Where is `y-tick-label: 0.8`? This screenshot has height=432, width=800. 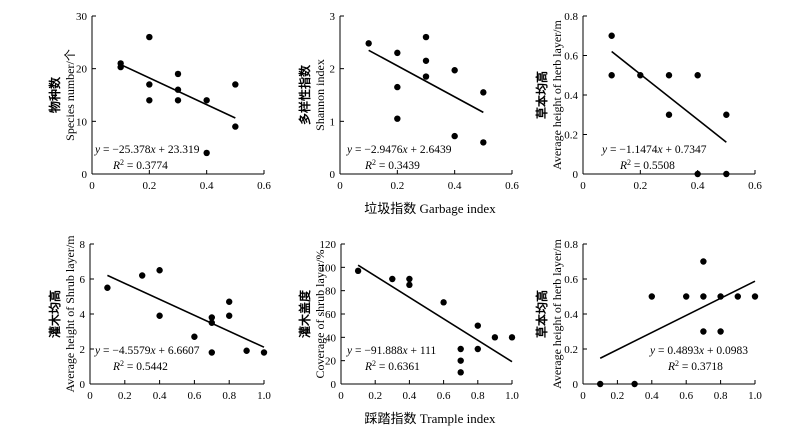 y-tick-label: 0.8 is located at coordinates (571, 17).